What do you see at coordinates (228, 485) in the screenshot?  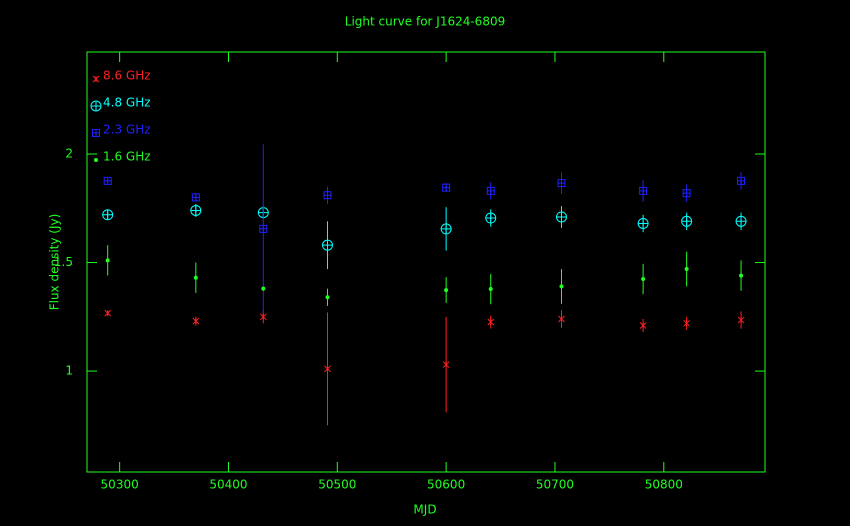 I see `x-tick-label: 50400` at bounding box center [228, 485].